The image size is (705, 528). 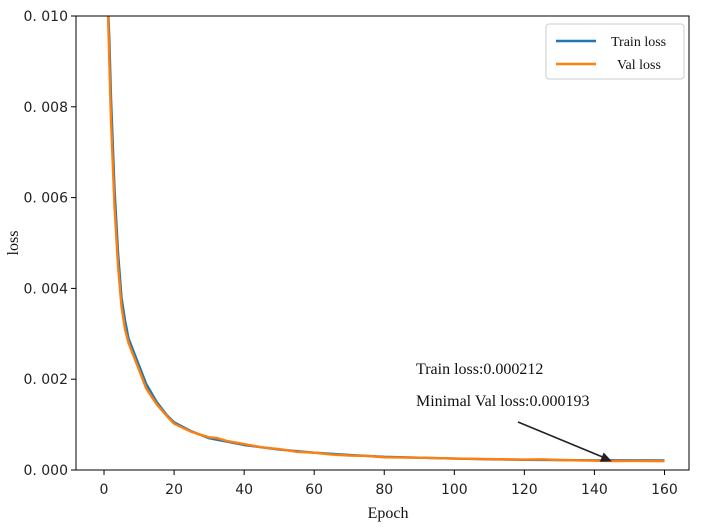 I want to click on legend-val-label: Val loss, so click(x=639, y=65).